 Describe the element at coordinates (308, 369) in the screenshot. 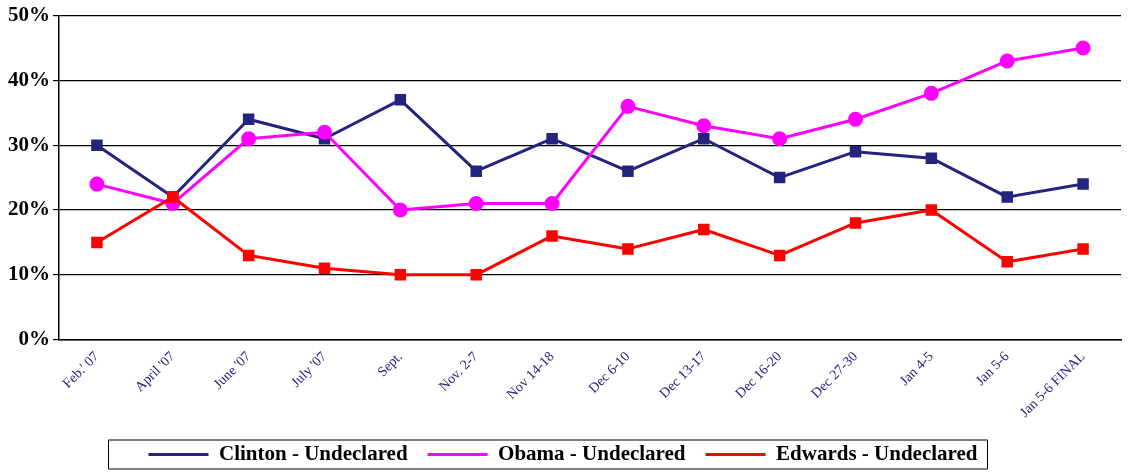

I see `x-tick-label: July '07` at that location.